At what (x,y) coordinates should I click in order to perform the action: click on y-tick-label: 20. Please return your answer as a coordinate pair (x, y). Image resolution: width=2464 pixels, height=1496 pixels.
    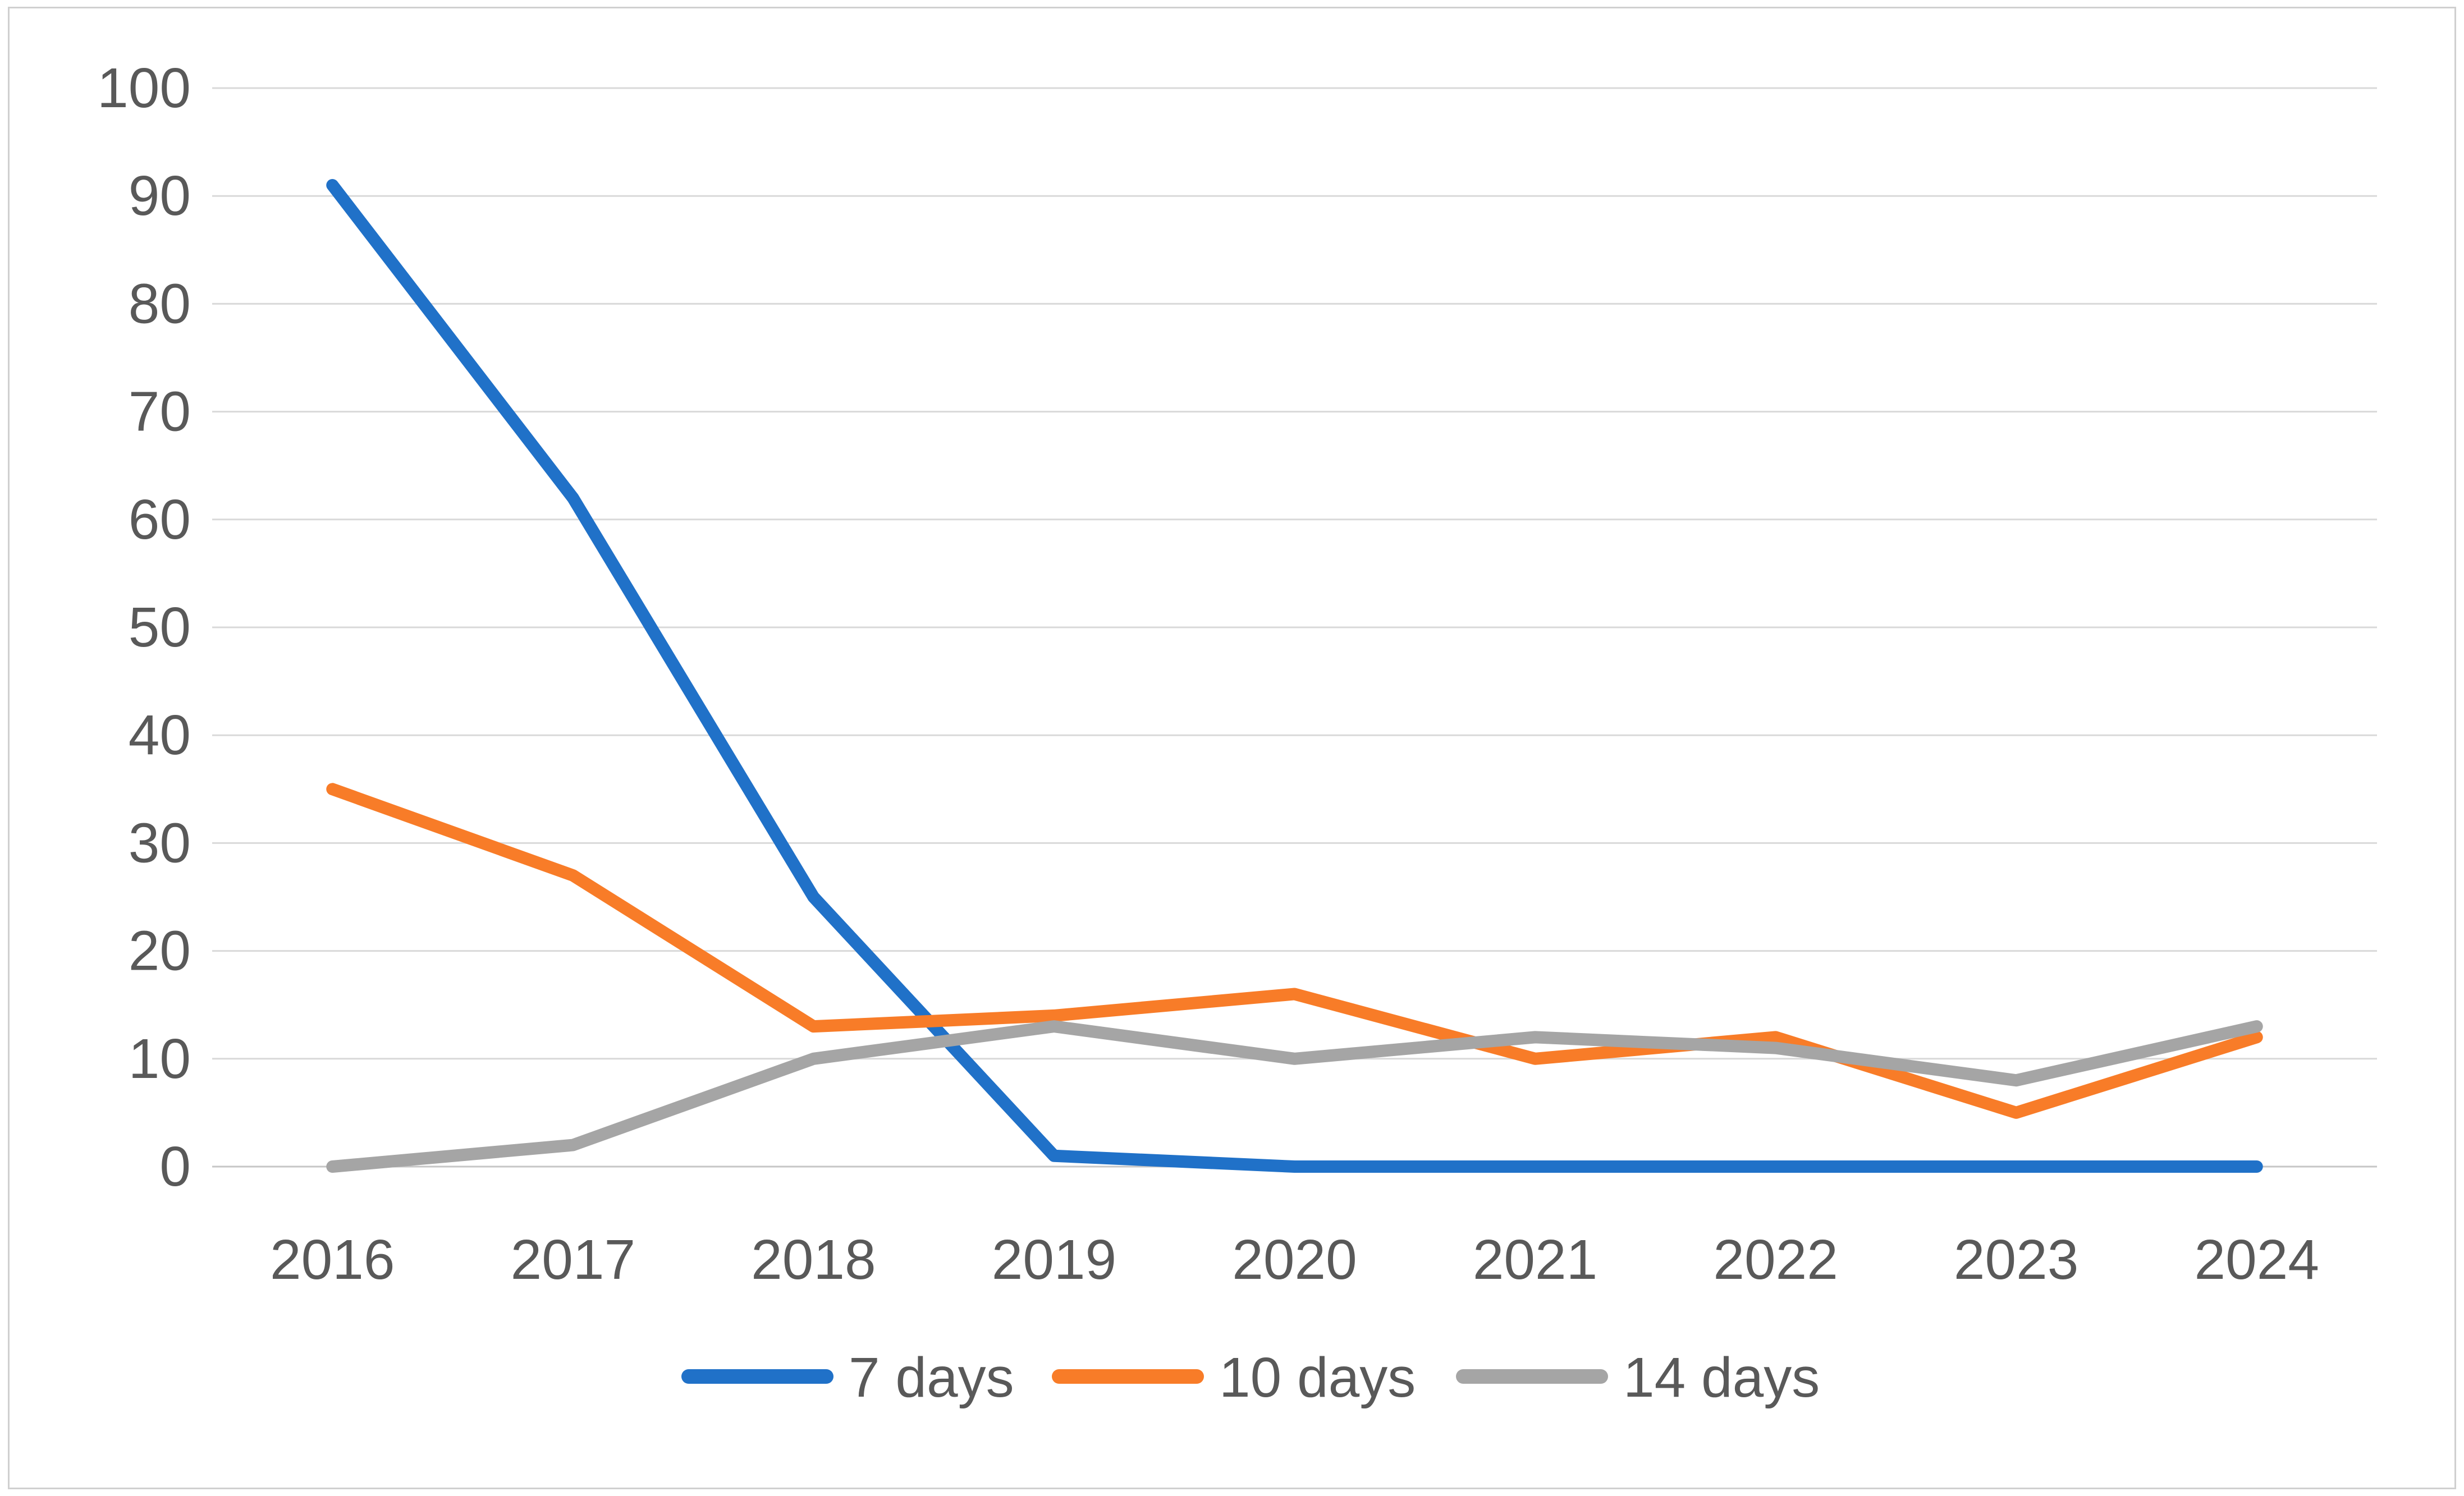
    Looking at the image, I should click on (160, 951).